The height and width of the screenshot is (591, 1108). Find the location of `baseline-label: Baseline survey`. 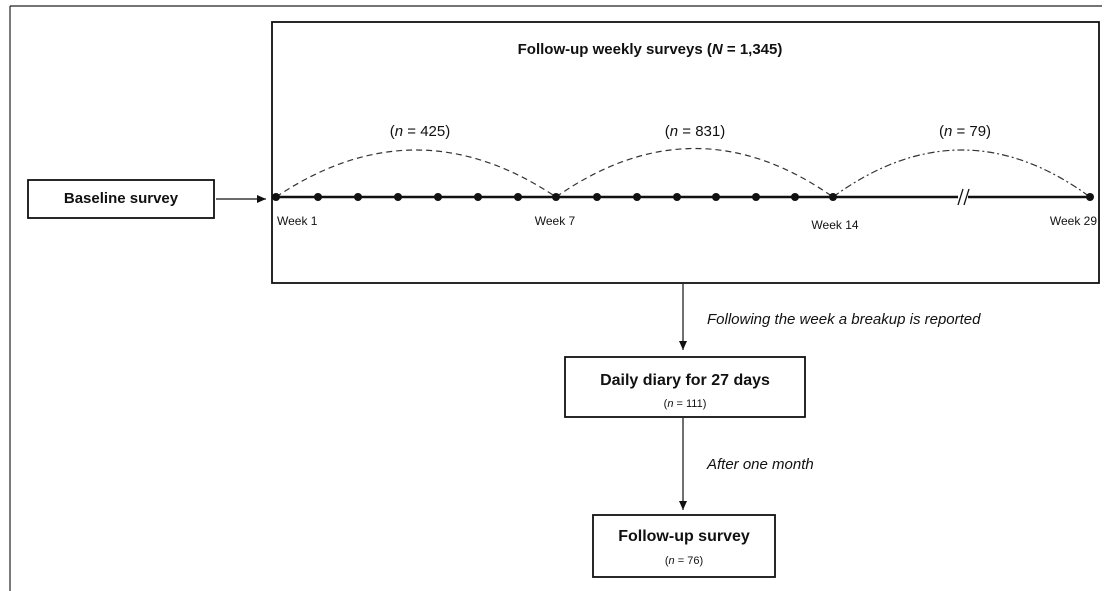

baseline-label: Baseline survey is located at coordinates (121, 198).